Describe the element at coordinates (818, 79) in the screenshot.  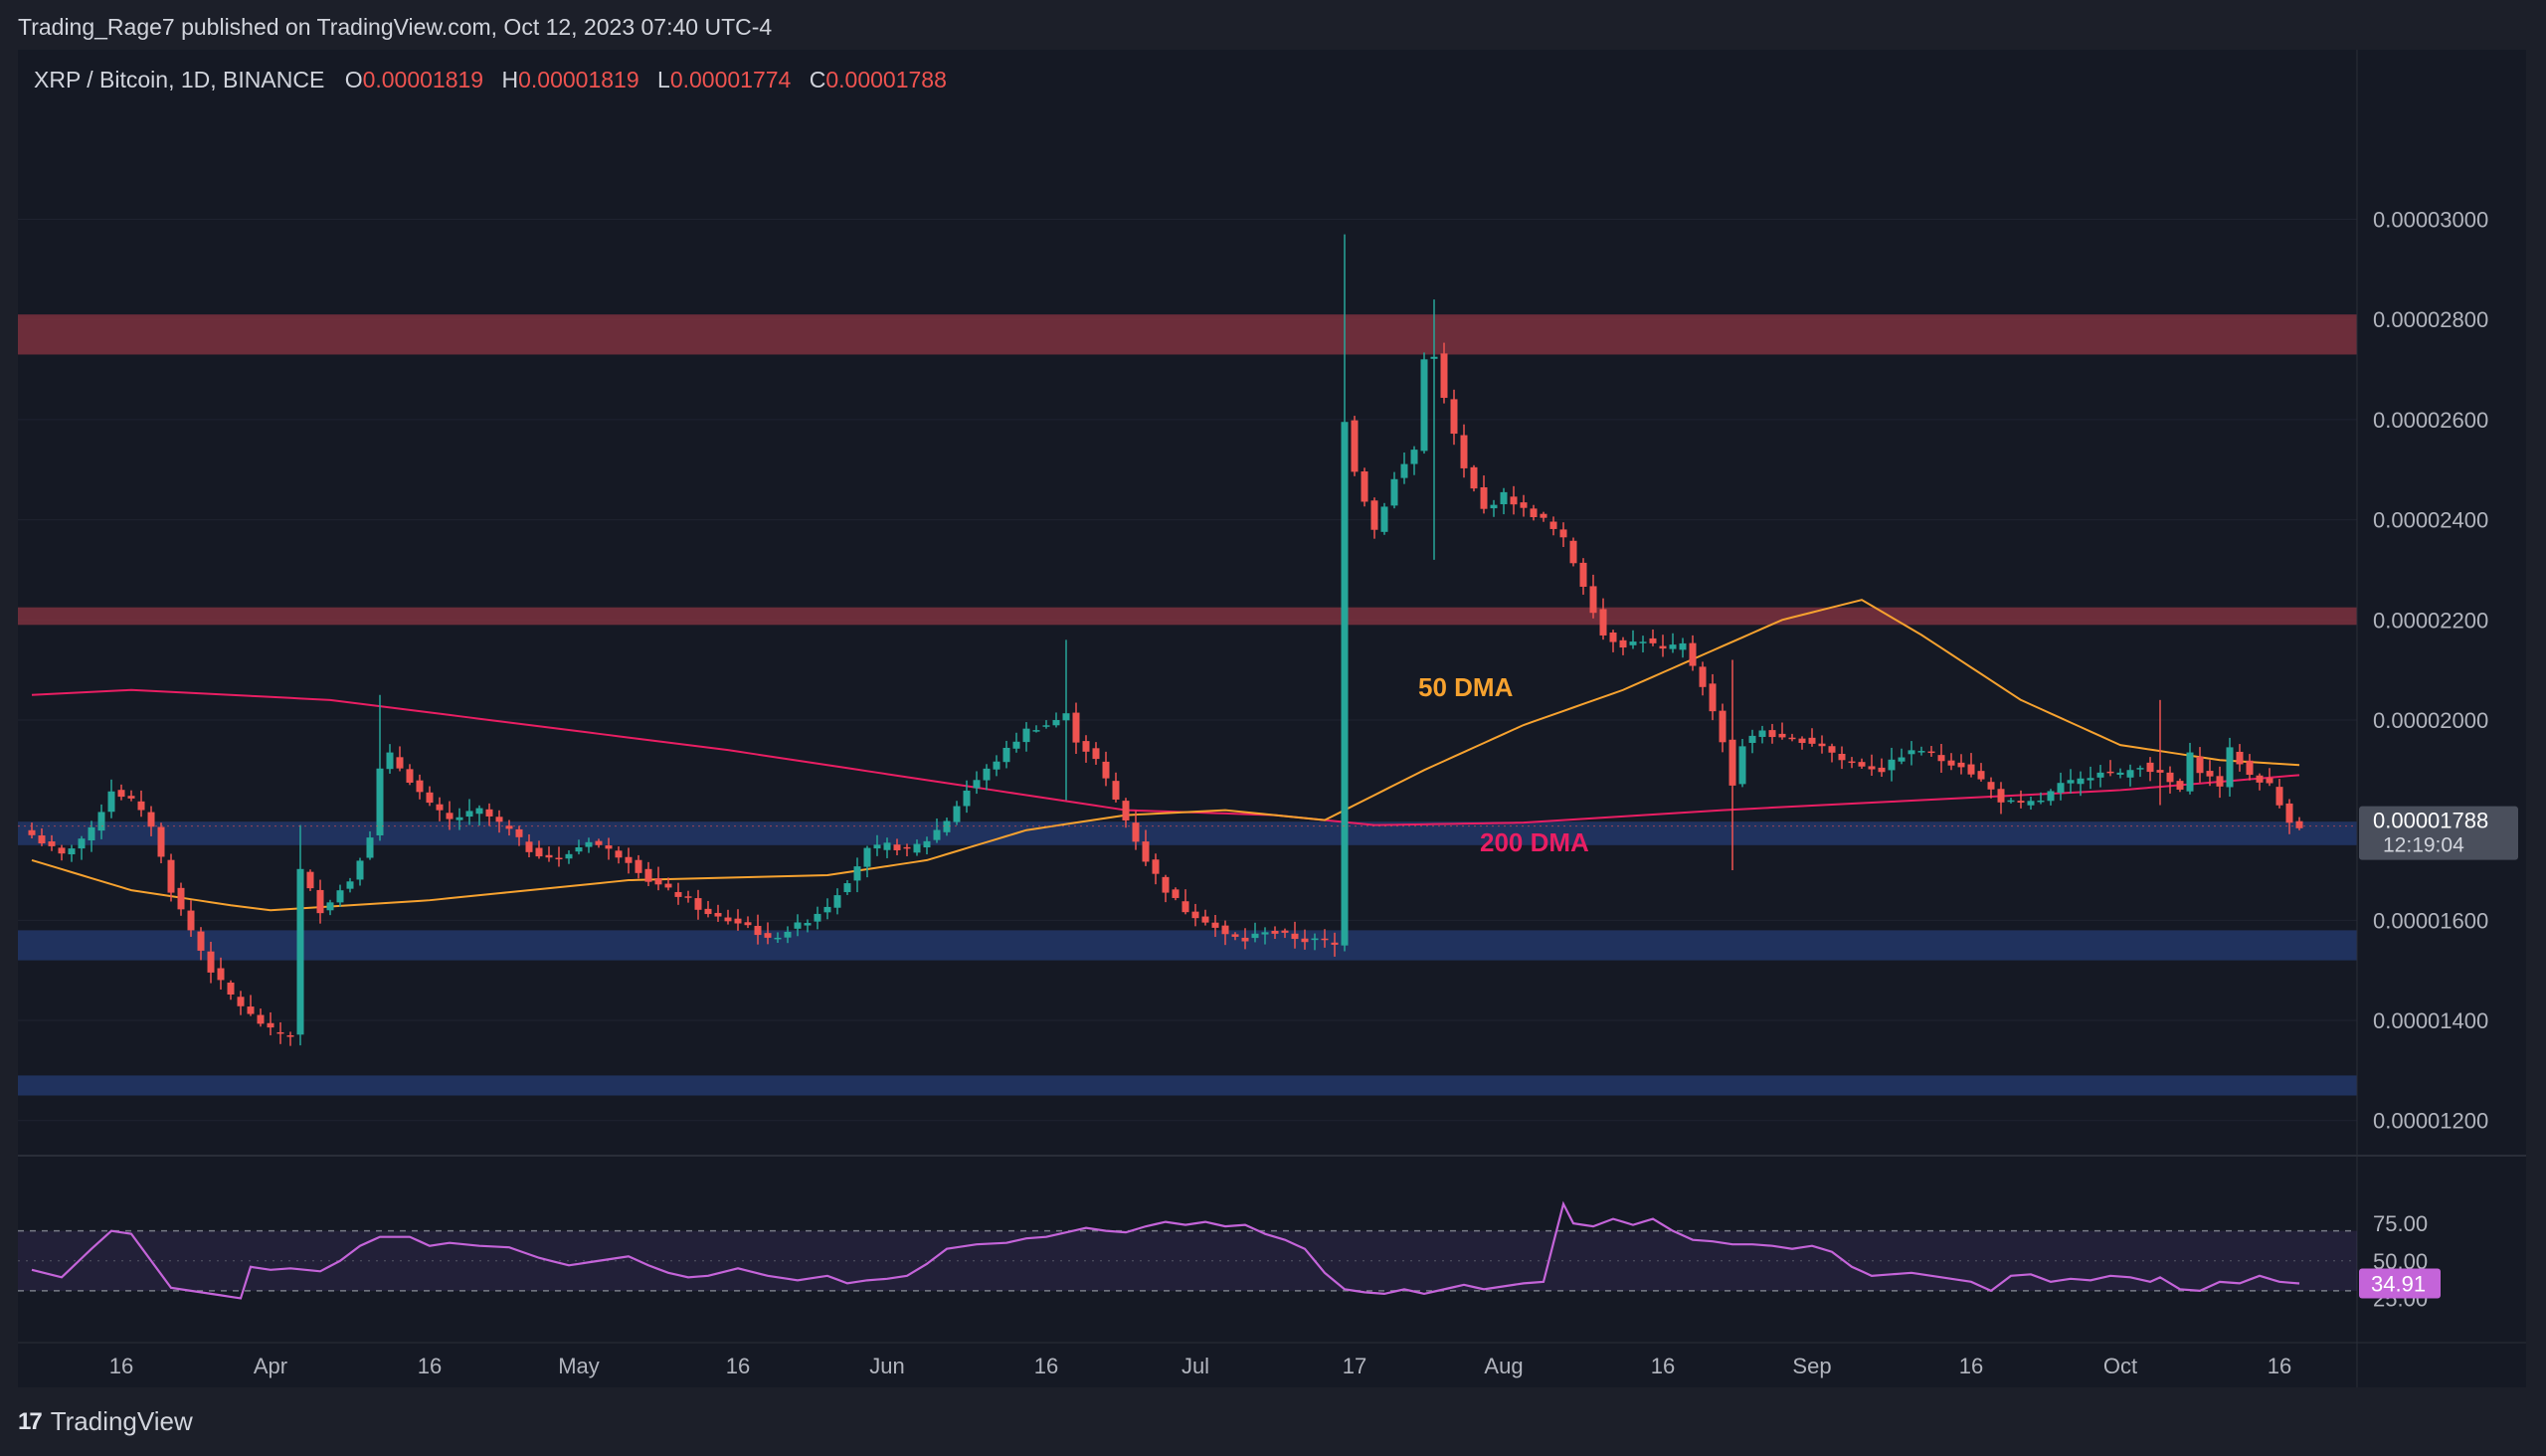
I see `ohlc-close-label: C` at that location.